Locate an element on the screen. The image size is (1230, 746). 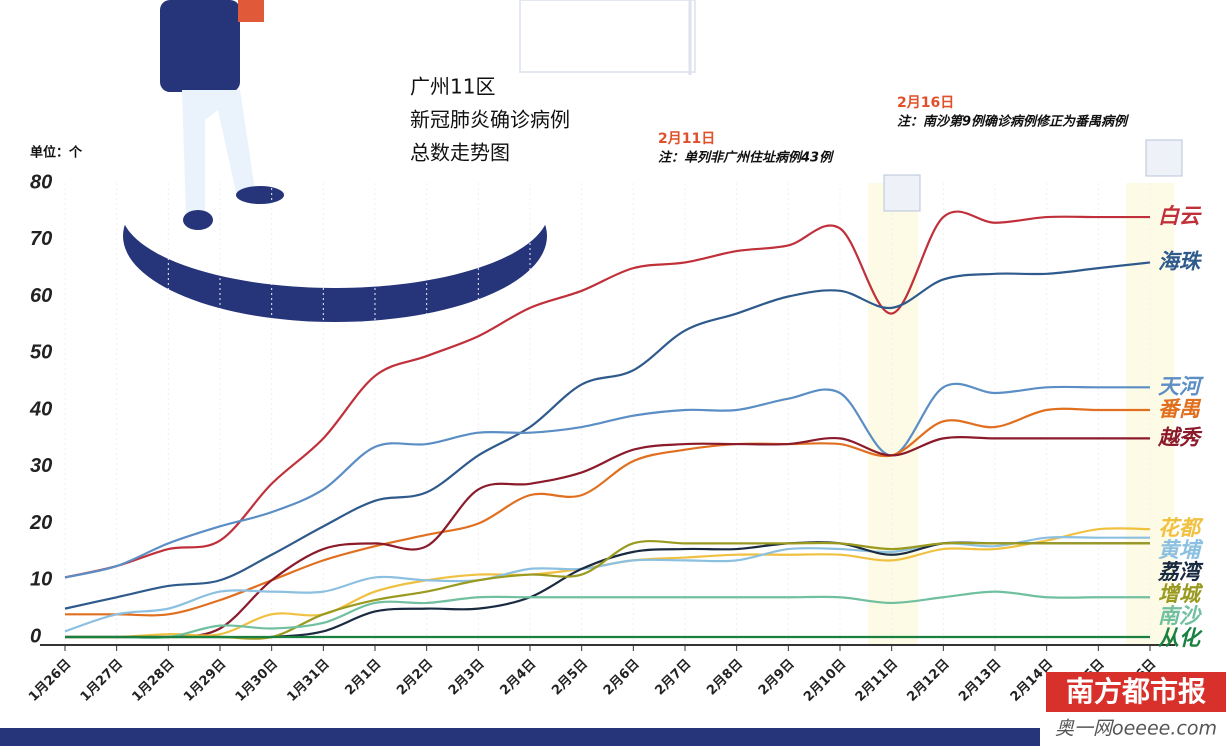
y-tick-label: 80 is located at coordinates (41, 182).